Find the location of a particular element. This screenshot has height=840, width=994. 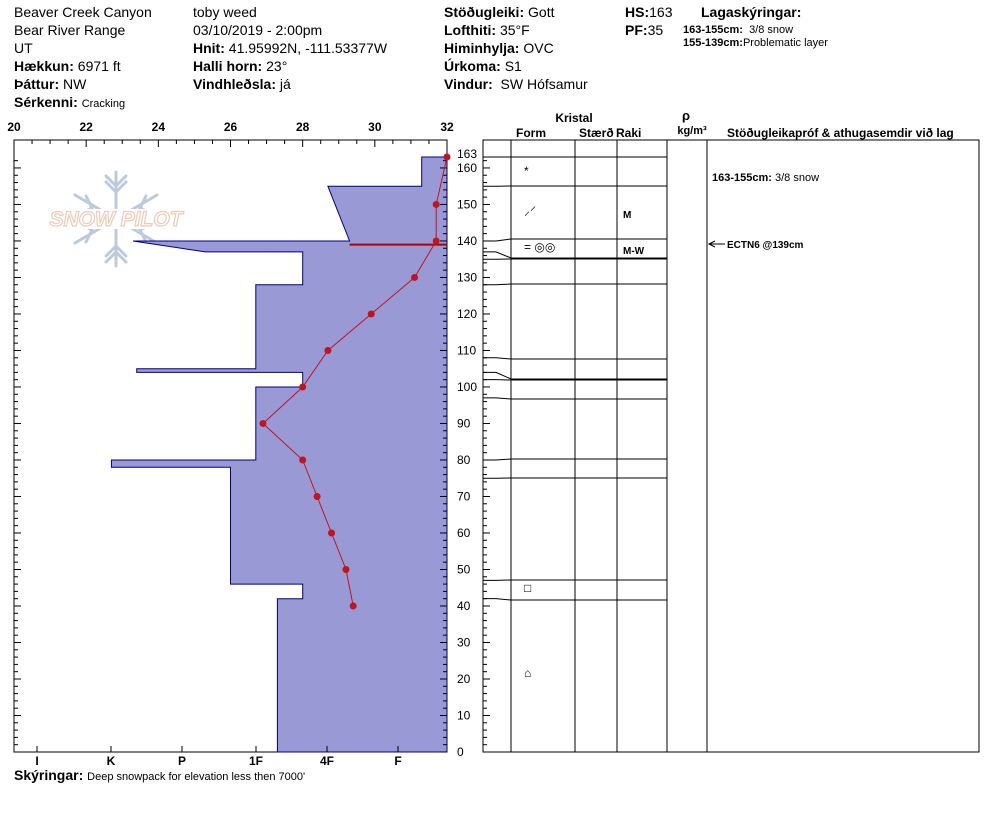

hardness-tick-label: 4F is located at coordinates (327, 761).